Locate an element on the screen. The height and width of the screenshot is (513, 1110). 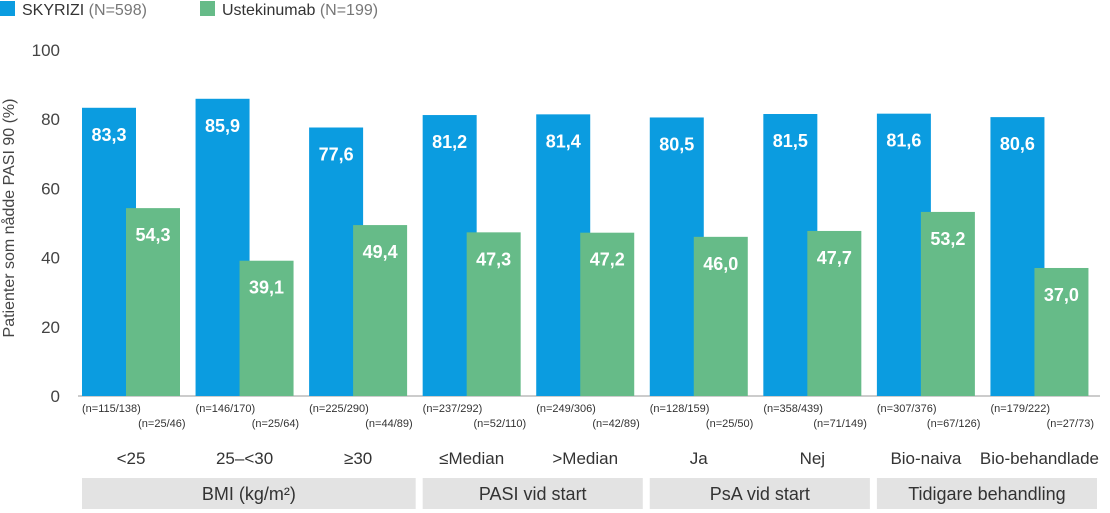
value-label-ustekinumab-6: 47,7 is located at coordinates (834, 258).